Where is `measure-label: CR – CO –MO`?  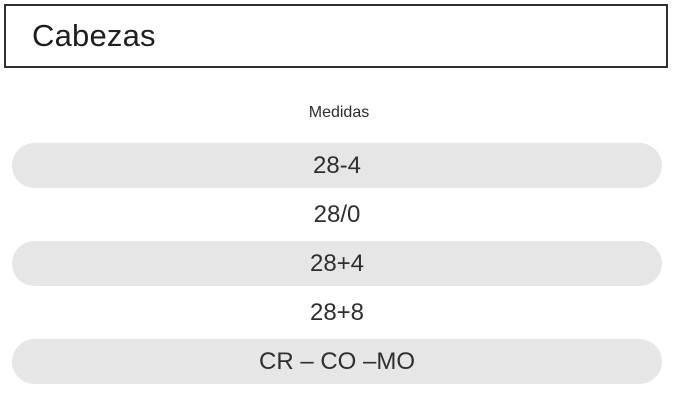
measure-label: CR – CO –MO is located at coordinates (337, 361).